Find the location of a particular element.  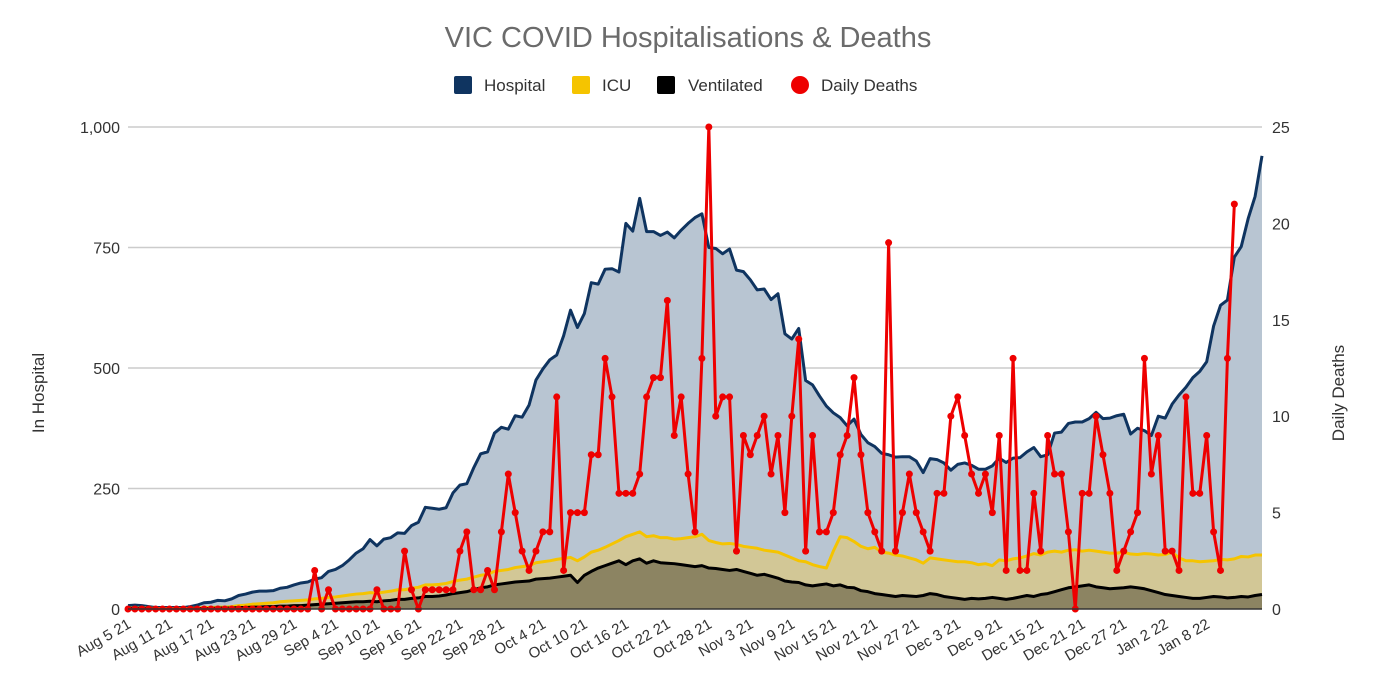

legend-item-hospital: Hospital is located at coordinates (499, 85).